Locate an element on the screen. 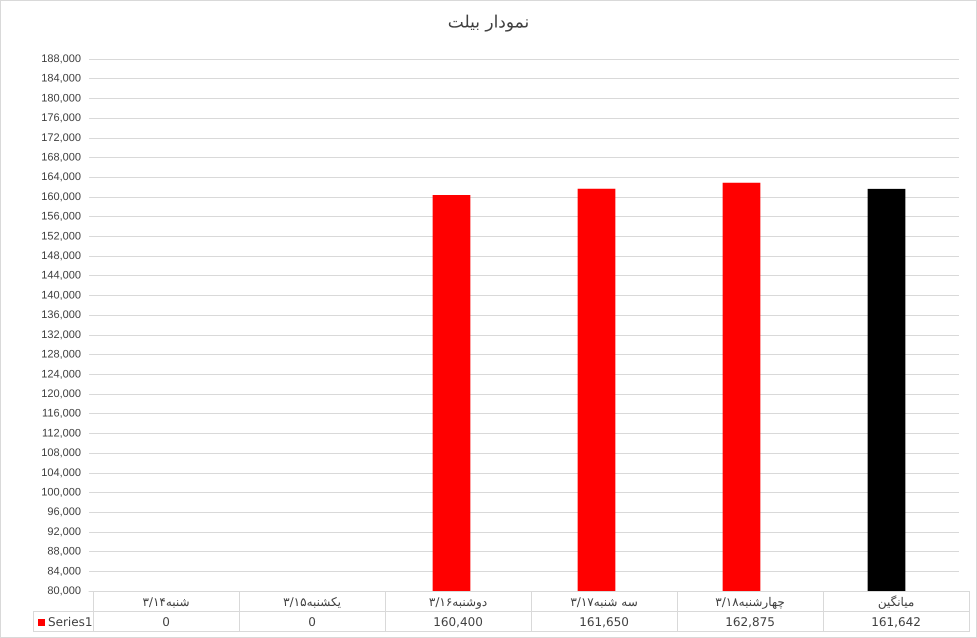  y-tick-label: 128,000 is located at coordinates (61, 354).